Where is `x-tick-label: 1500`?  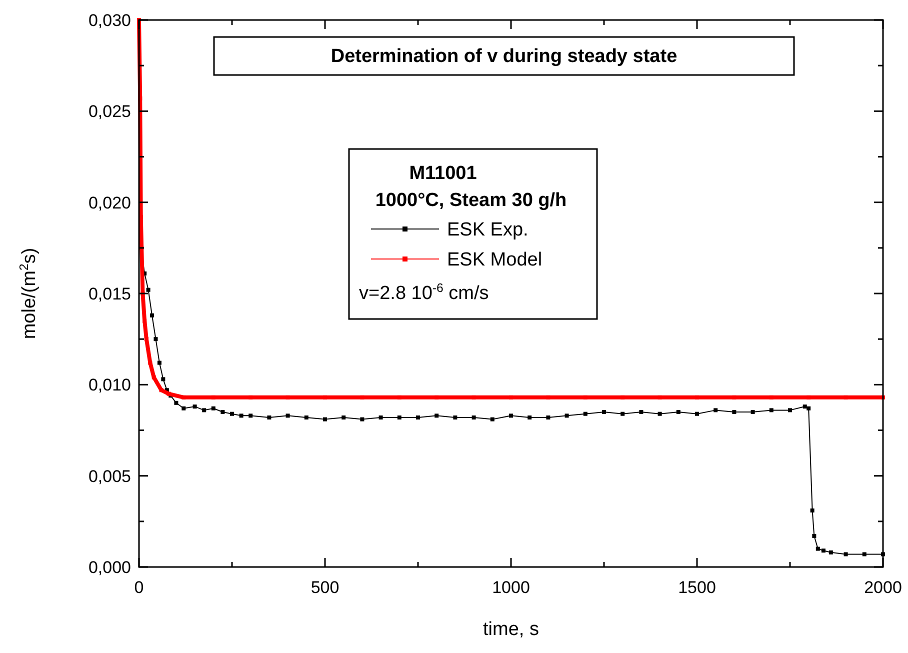
x-tick-label: 1500 is located at coordinates (697, 587).